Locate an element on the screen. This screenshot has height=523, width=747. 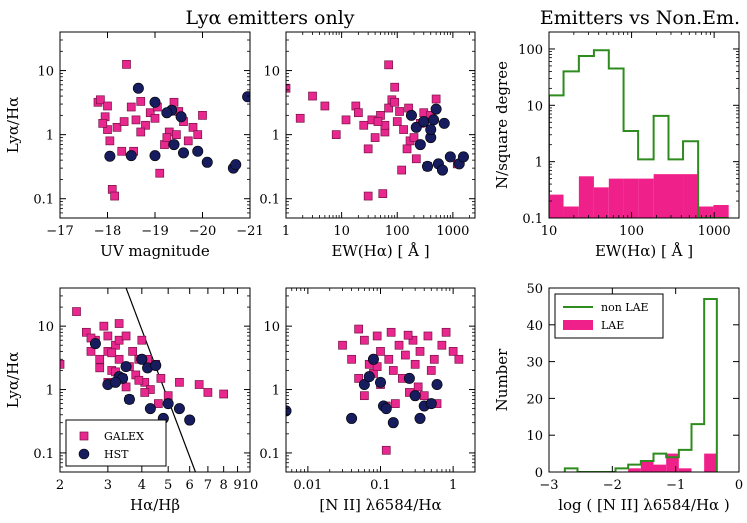
n2ha-histogram-panel-x-tick-label: −1 is located at coordinates (675, 485).